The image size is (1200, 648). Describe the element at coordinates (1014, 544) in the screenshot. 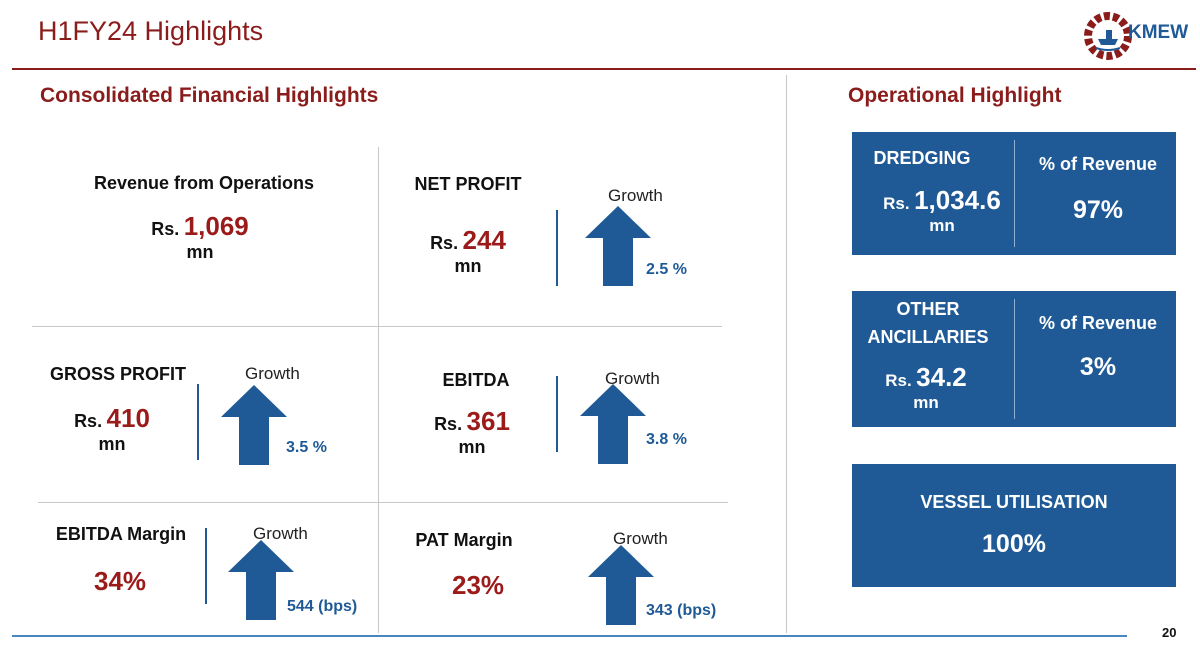

I see `vessel-utilisation-value: 100%` at that location.